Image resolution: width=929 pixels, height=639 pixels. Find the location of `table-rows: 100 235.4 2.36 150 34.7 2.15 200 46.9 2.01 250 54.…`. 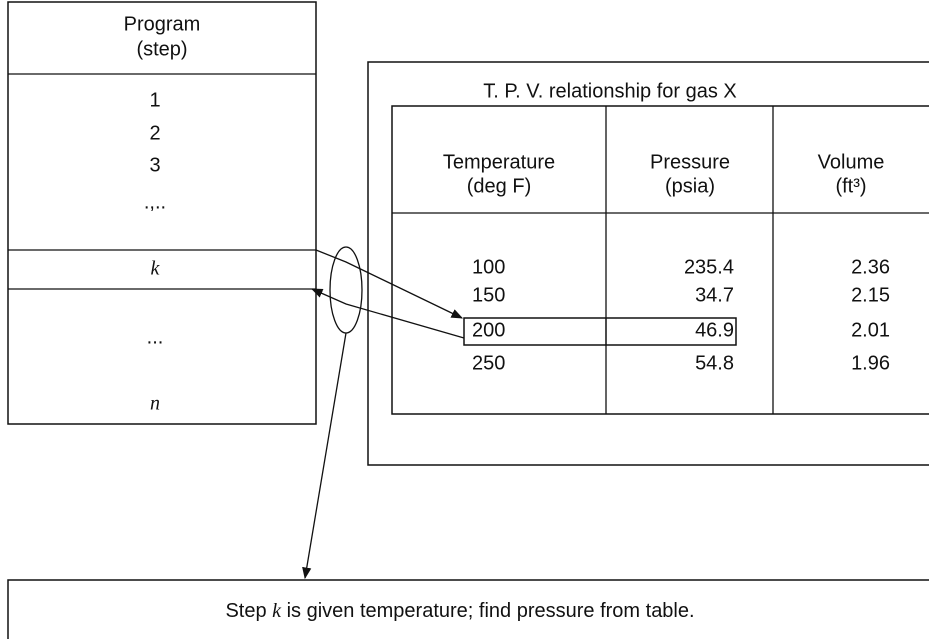

table-rows: 100 235.4 2.36 150 34.7 2.15 200 46.9 2.01 250 54.… is located at coordinates (681, 315).